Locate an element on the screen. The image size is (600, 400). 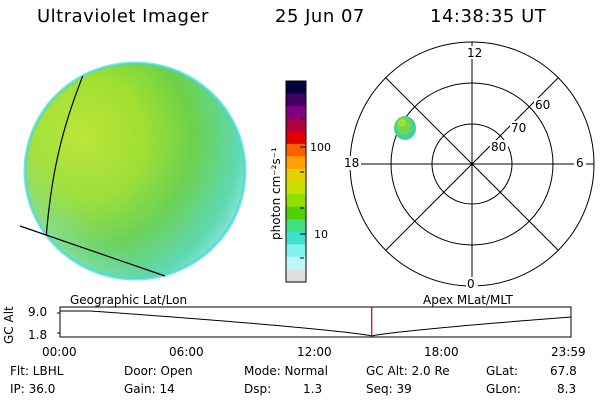
image-date: 25 Jun 07 is located at coordinates (320, 16).